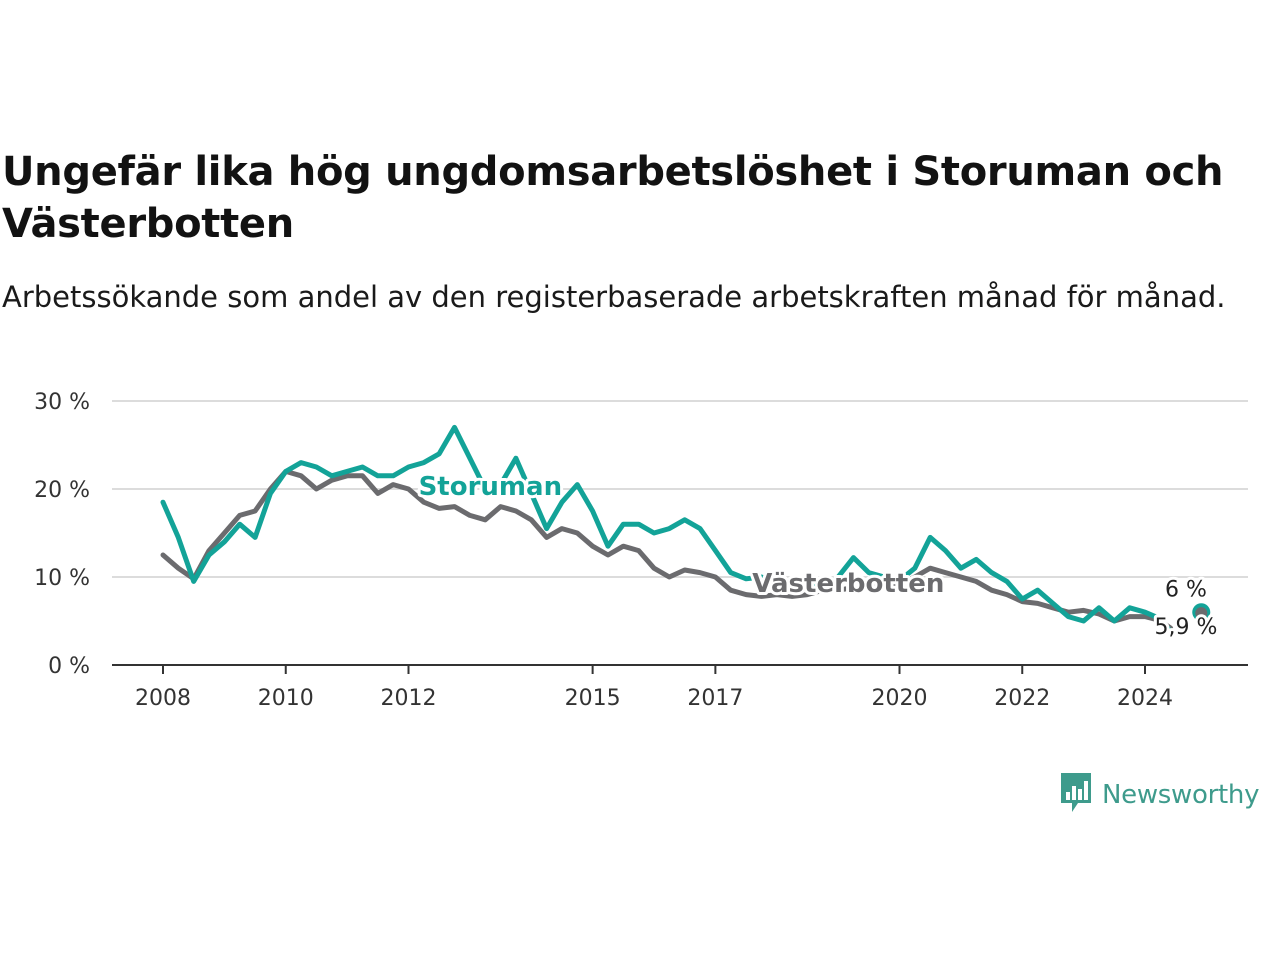  What do you see at coordinates (818, 556) in the screenshot?
I see `annotations: Storuman Västerbotten 6 % 5,9 %` at bounding box center [818, 556].